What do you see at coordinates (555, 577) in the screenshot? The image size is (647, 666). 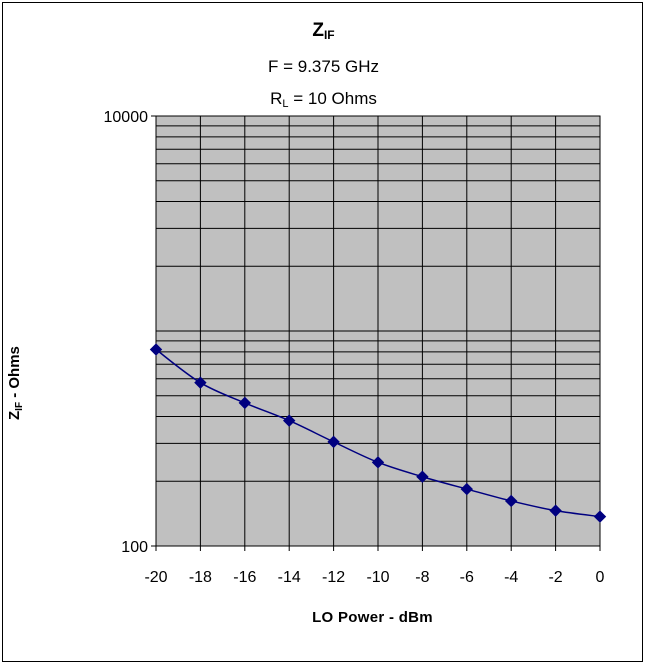 I see `x-tick-label: -2` at bounding box center [555, 577].